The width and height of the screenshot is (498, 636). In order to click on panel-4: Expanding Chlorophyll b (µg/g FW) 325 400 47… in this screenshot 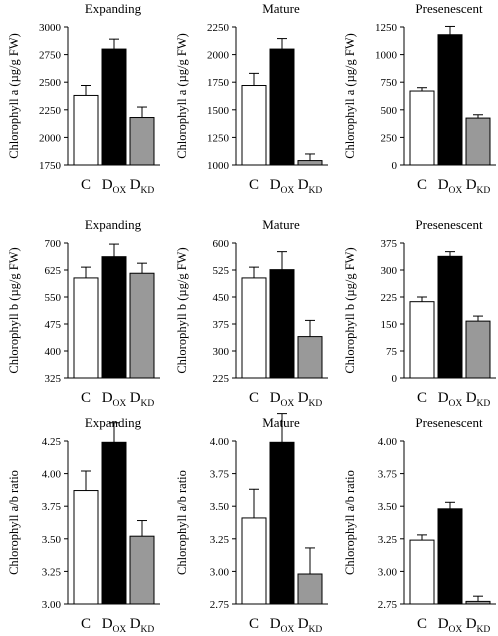, I will do `click(83, 313)`.